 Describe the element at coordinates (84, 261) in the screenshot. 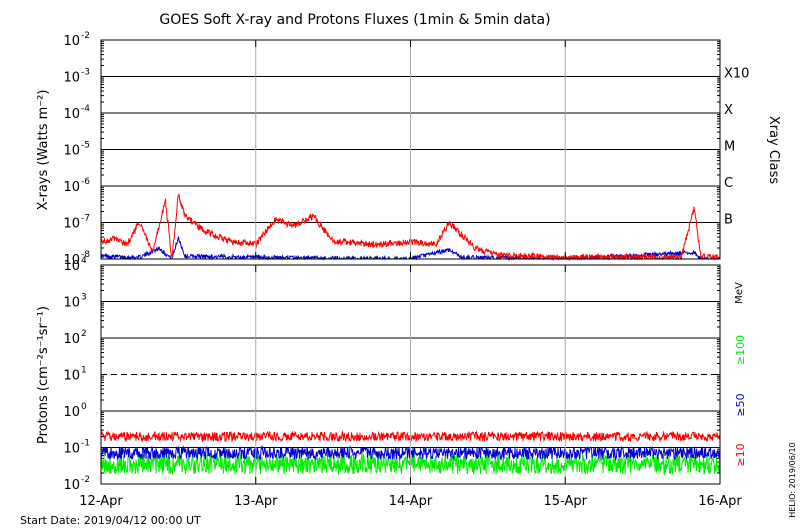

I see `proton-y-tick-exponent: 4` at that location.